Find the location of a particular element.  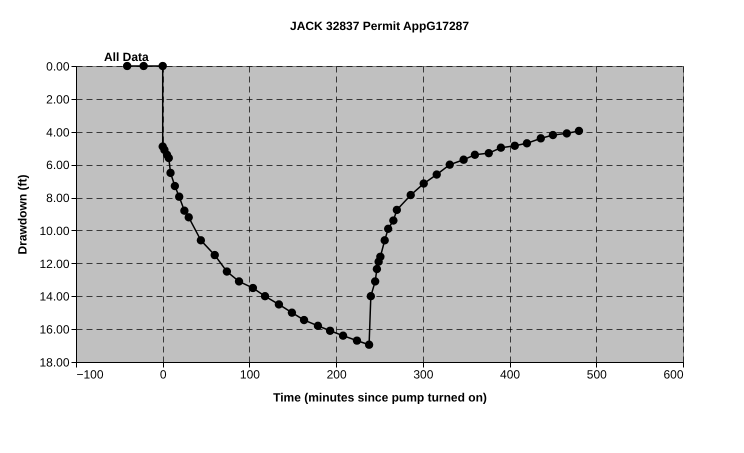

x-tick-label: 500 is located at coordinates (597, 375).